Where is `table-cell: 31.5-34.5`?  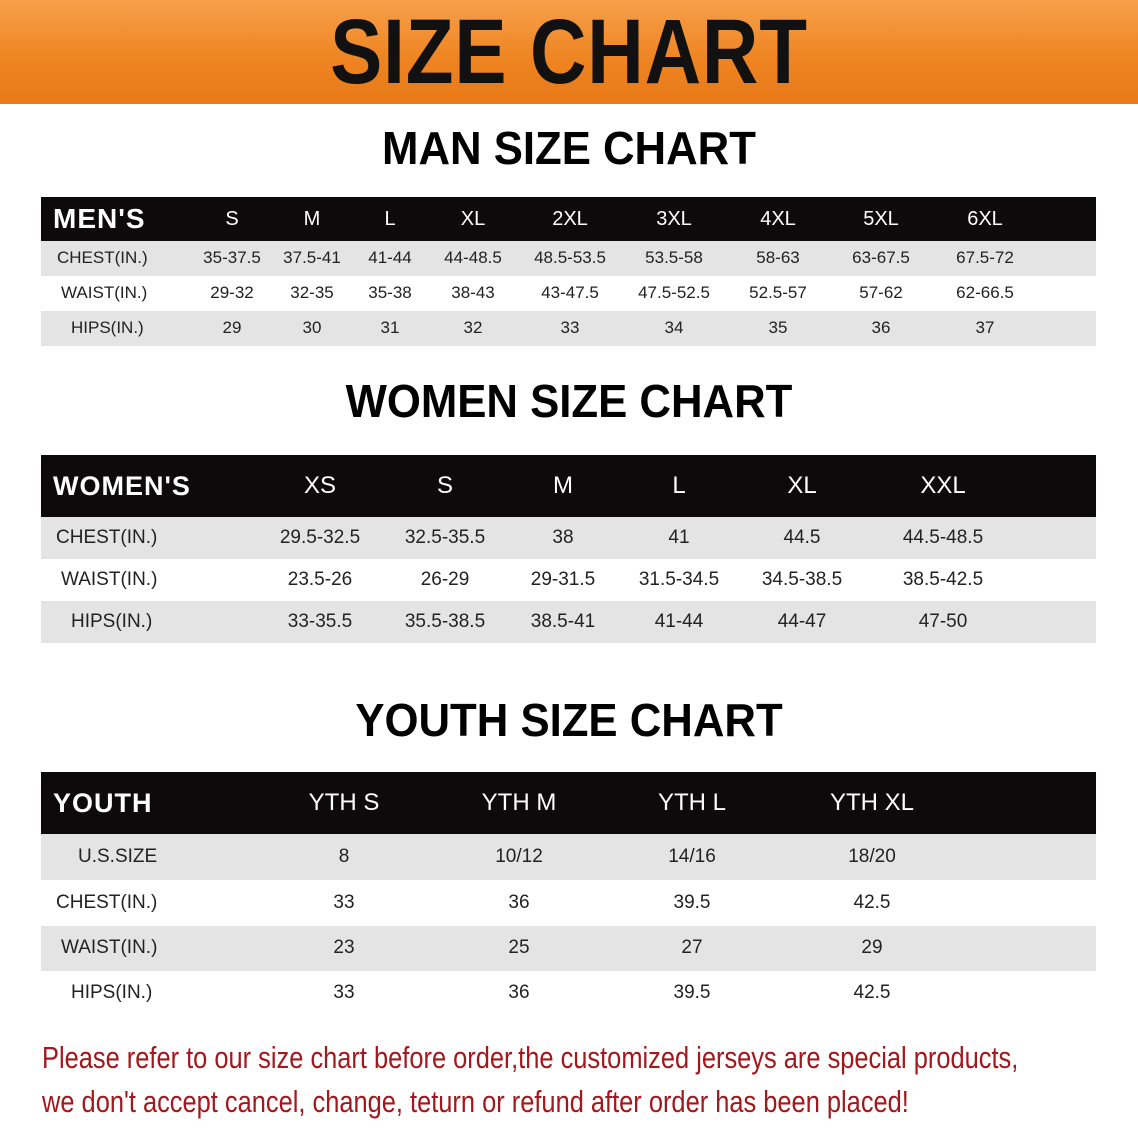
table-cell: 31.5-34.5 is located at coordinates (679, 579).